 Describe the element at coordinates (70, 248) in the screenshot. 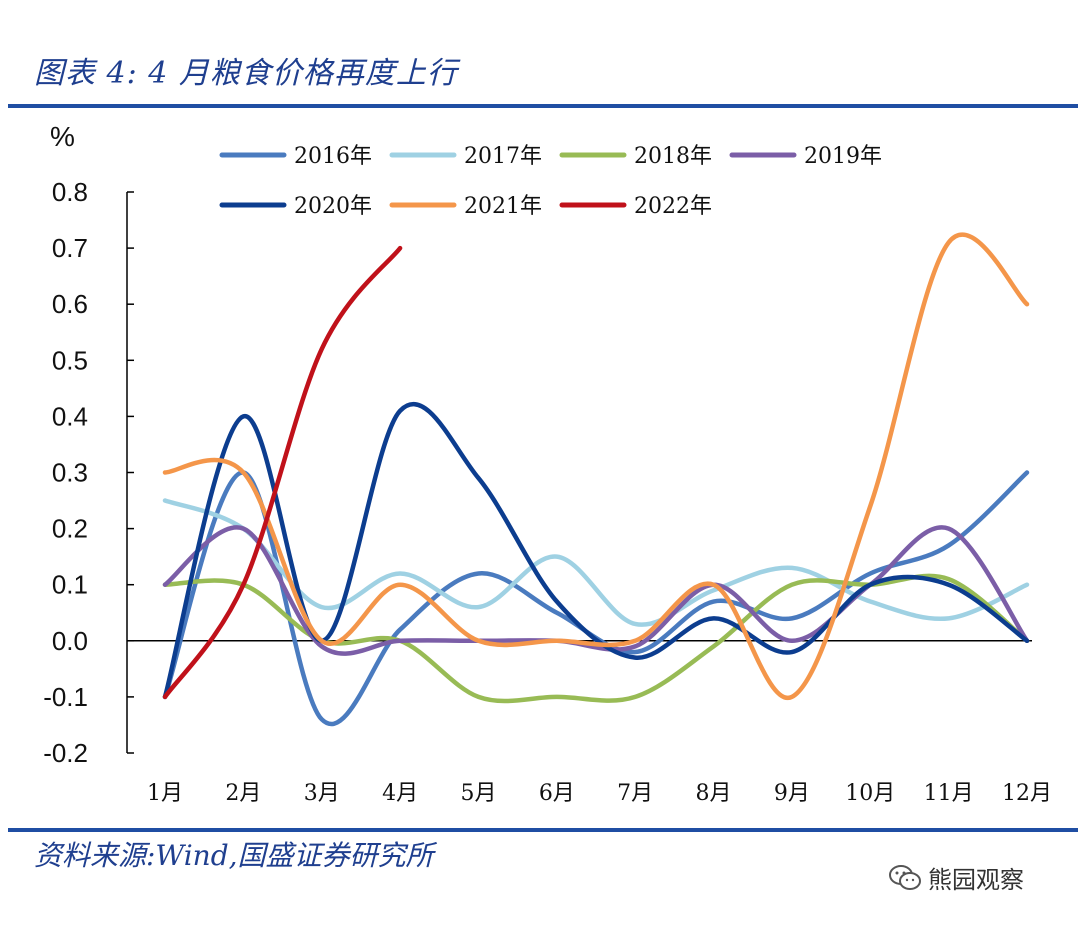

I see `y-tick-label: 0.7` at that location.